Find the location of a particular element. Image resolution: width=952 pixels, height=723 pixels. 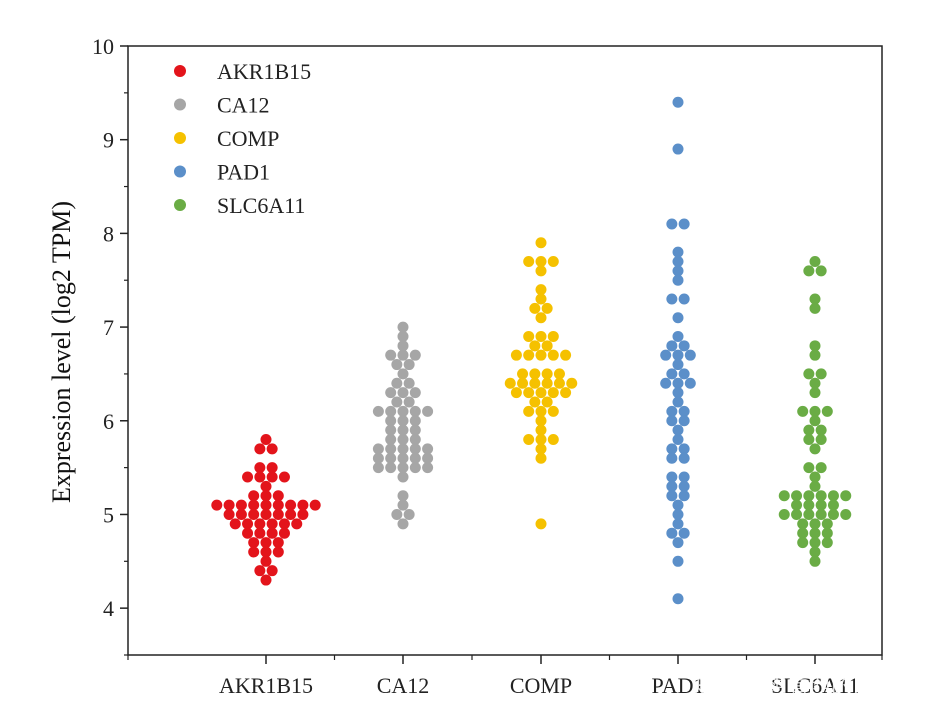

y-axis-title: Expression level (log2 TPM) is located at coordinates (61, 352).